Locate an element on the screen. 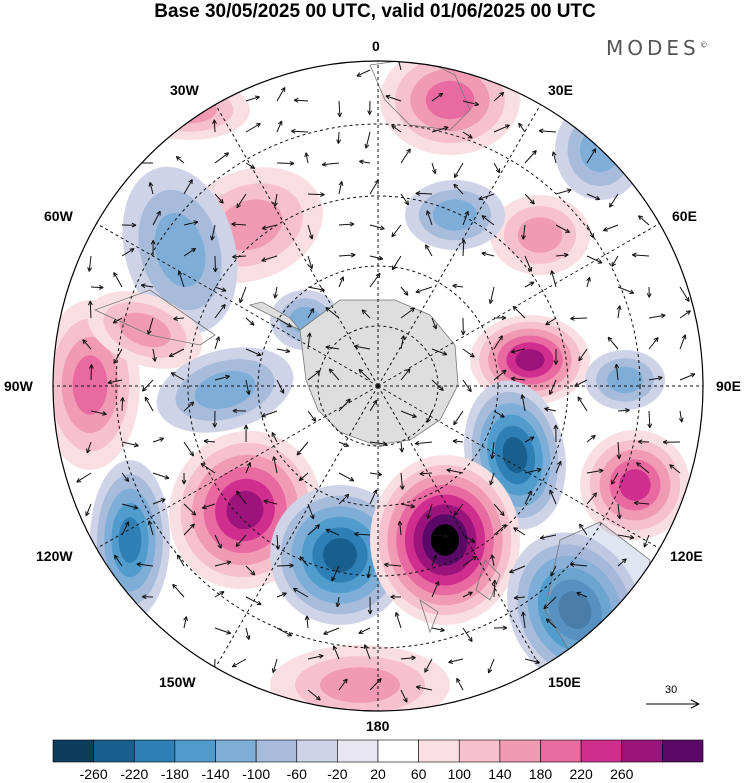 This screenshot has height=783, width=750. colorbar is located at coordinates (378, 751).